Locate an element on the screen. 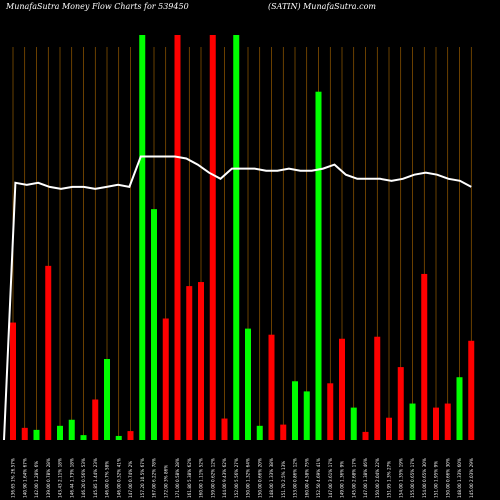  x-tick-label: 159.00 0.62% 12% is located at coordinates (212, 478).